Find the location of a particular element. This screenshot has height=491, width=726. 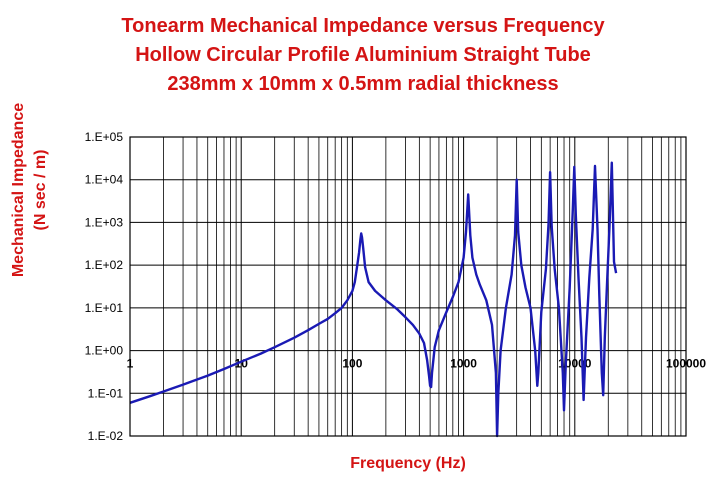

x-tick-label: 1000 is located at coordinates (463, 364).